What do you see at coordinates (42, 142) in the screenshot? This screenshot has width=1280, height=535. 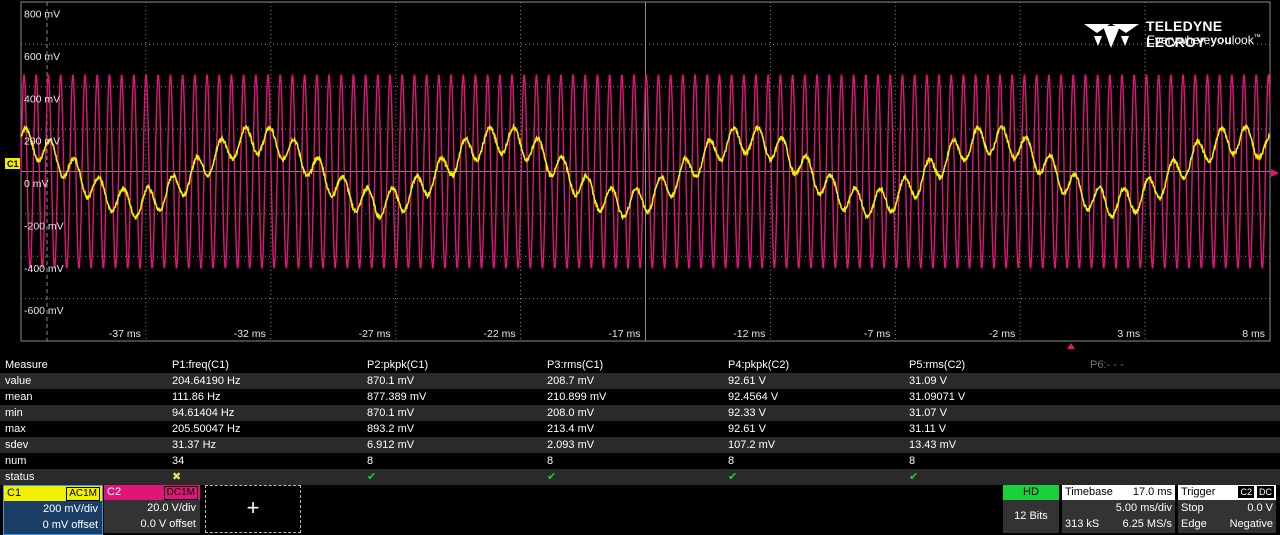 I see `y-tick-label: 200 mV` at bounding box center [42, 142].